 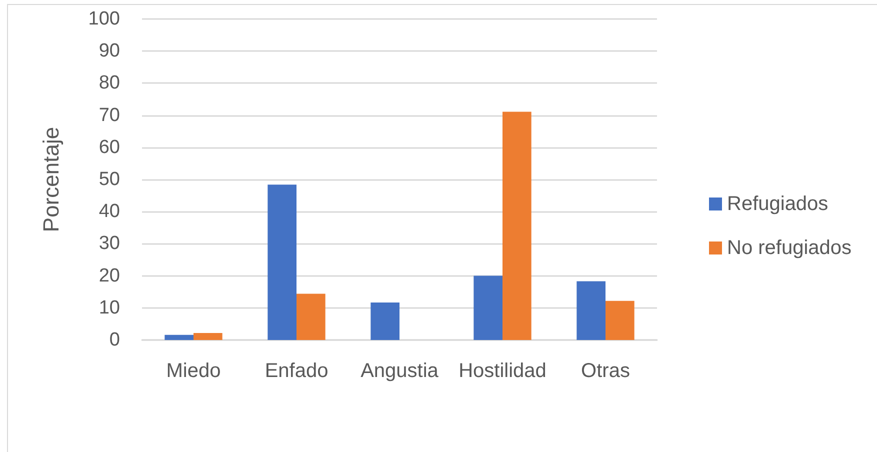 I want to click on y-tick-label: 80, so click(x=109, y=83).